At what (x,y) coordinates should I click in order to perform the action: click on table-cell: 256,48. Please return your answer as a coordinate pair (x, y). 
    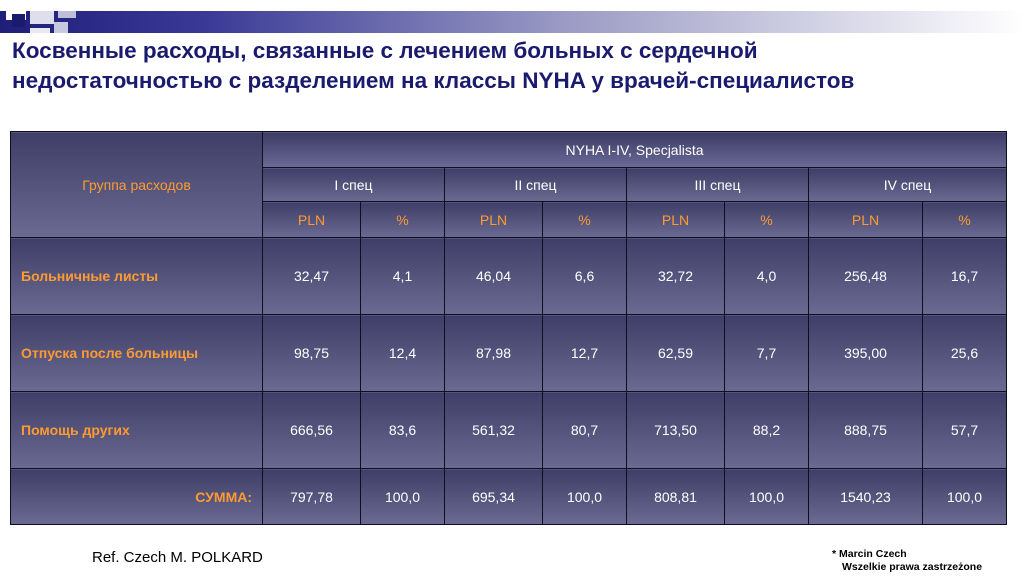
    Looking at the image, I should click on (865, 276).